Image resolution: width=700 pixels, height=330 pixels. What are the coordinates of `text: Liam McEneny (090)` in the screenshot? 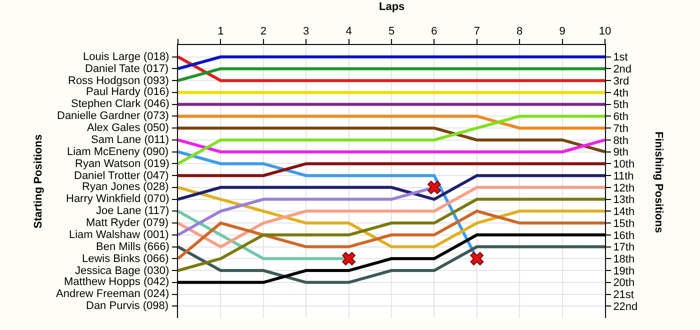 It's located at (117, 152).